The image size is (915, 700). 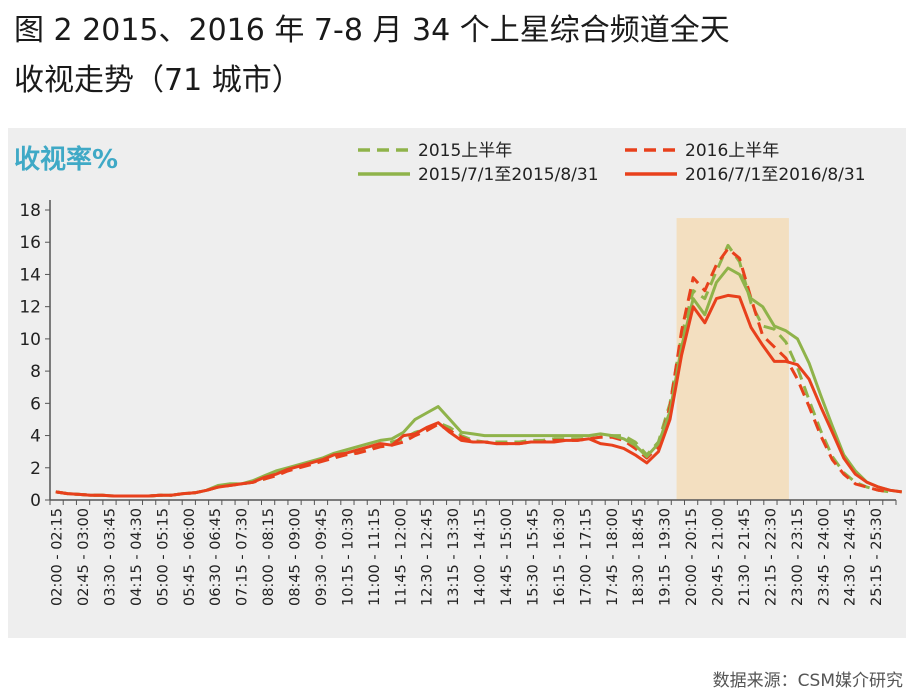 I want to click on x-tick-label: 25:15 - 25:30, so click(x=877, y=557).